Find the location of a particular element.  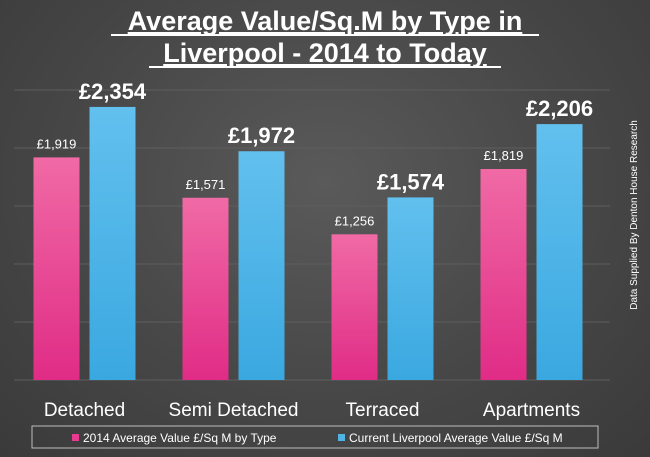

bar-terraced-current is located at coordinates (410, 288).